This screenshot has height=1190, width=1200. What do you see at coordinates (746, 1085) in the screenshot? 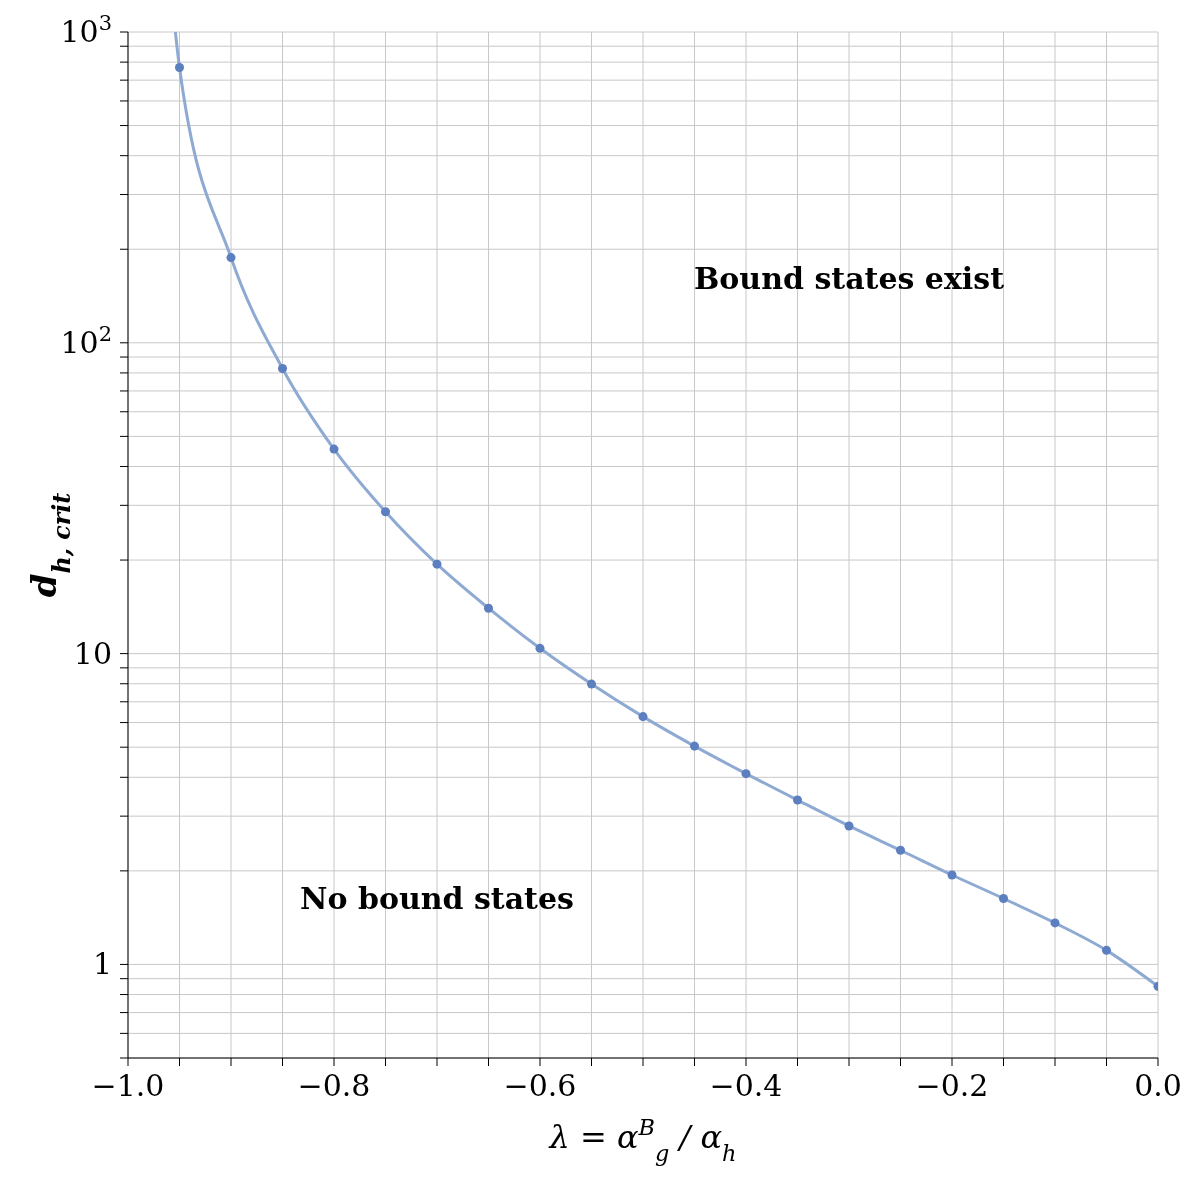
I see `x-tick-label: −0.4` at bounding box center [746, 1085].